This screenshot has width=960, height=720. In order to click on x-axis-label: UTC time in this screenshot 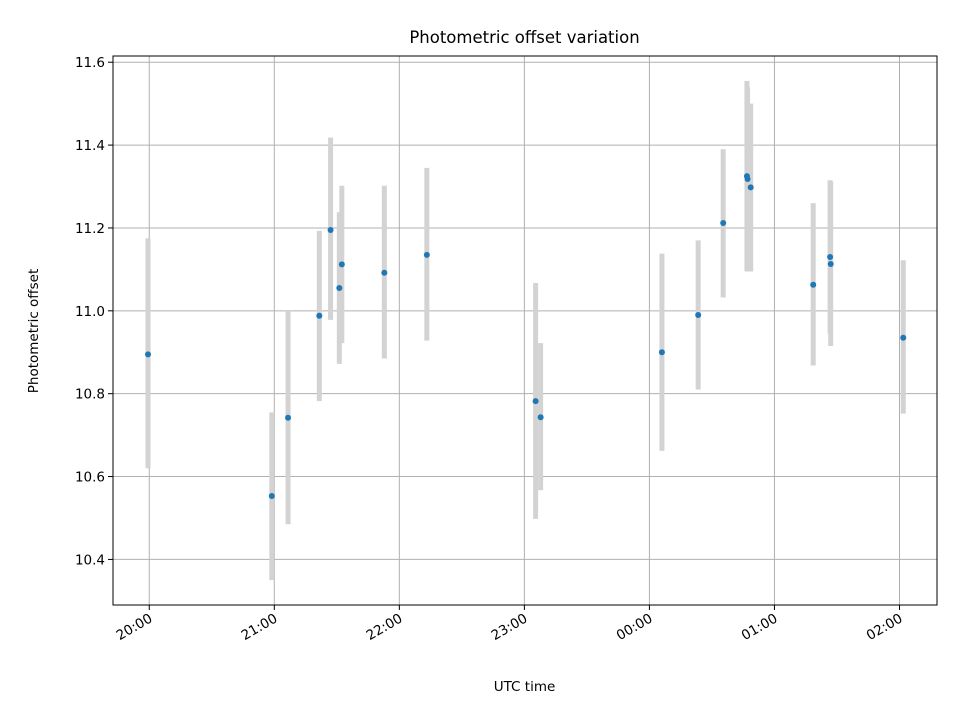, I will do `click(525, 687)`.